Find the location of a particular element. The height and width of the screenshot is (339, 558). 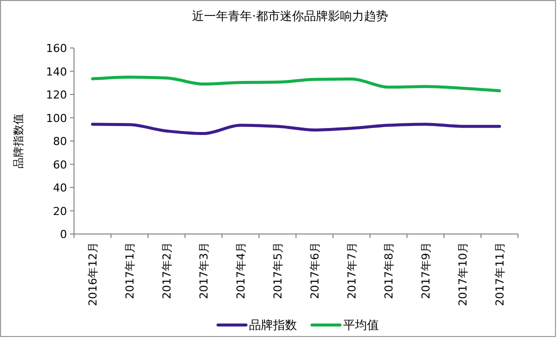

x-tick-label: 2017年9月 is located at coordinates (426, 270).